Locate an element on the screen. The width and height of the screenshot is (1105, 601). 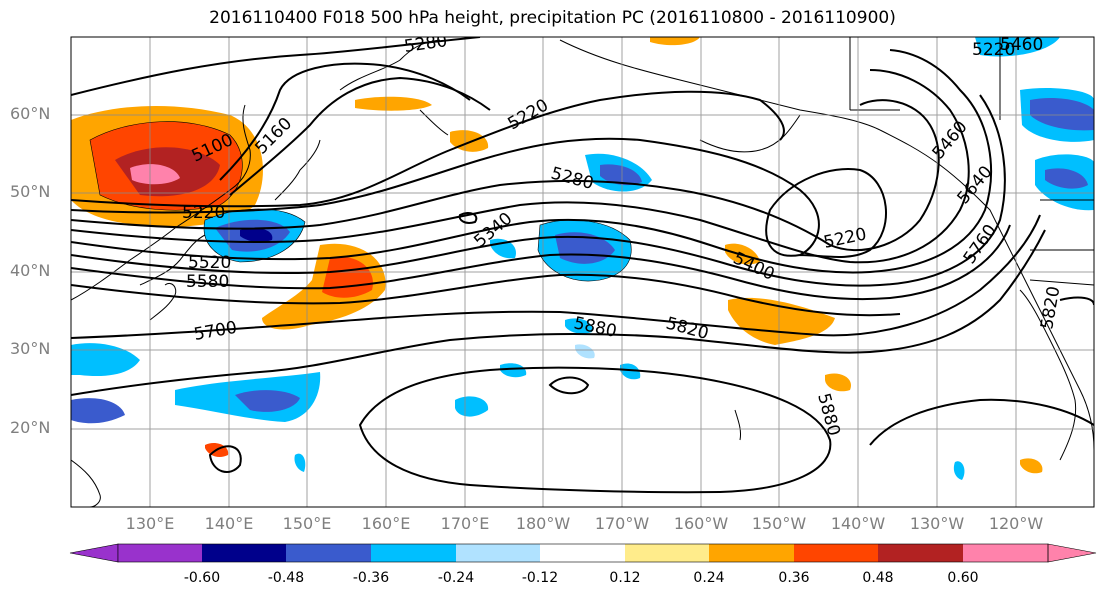
contour-label: 5580 is located at coordinates (207, 282).